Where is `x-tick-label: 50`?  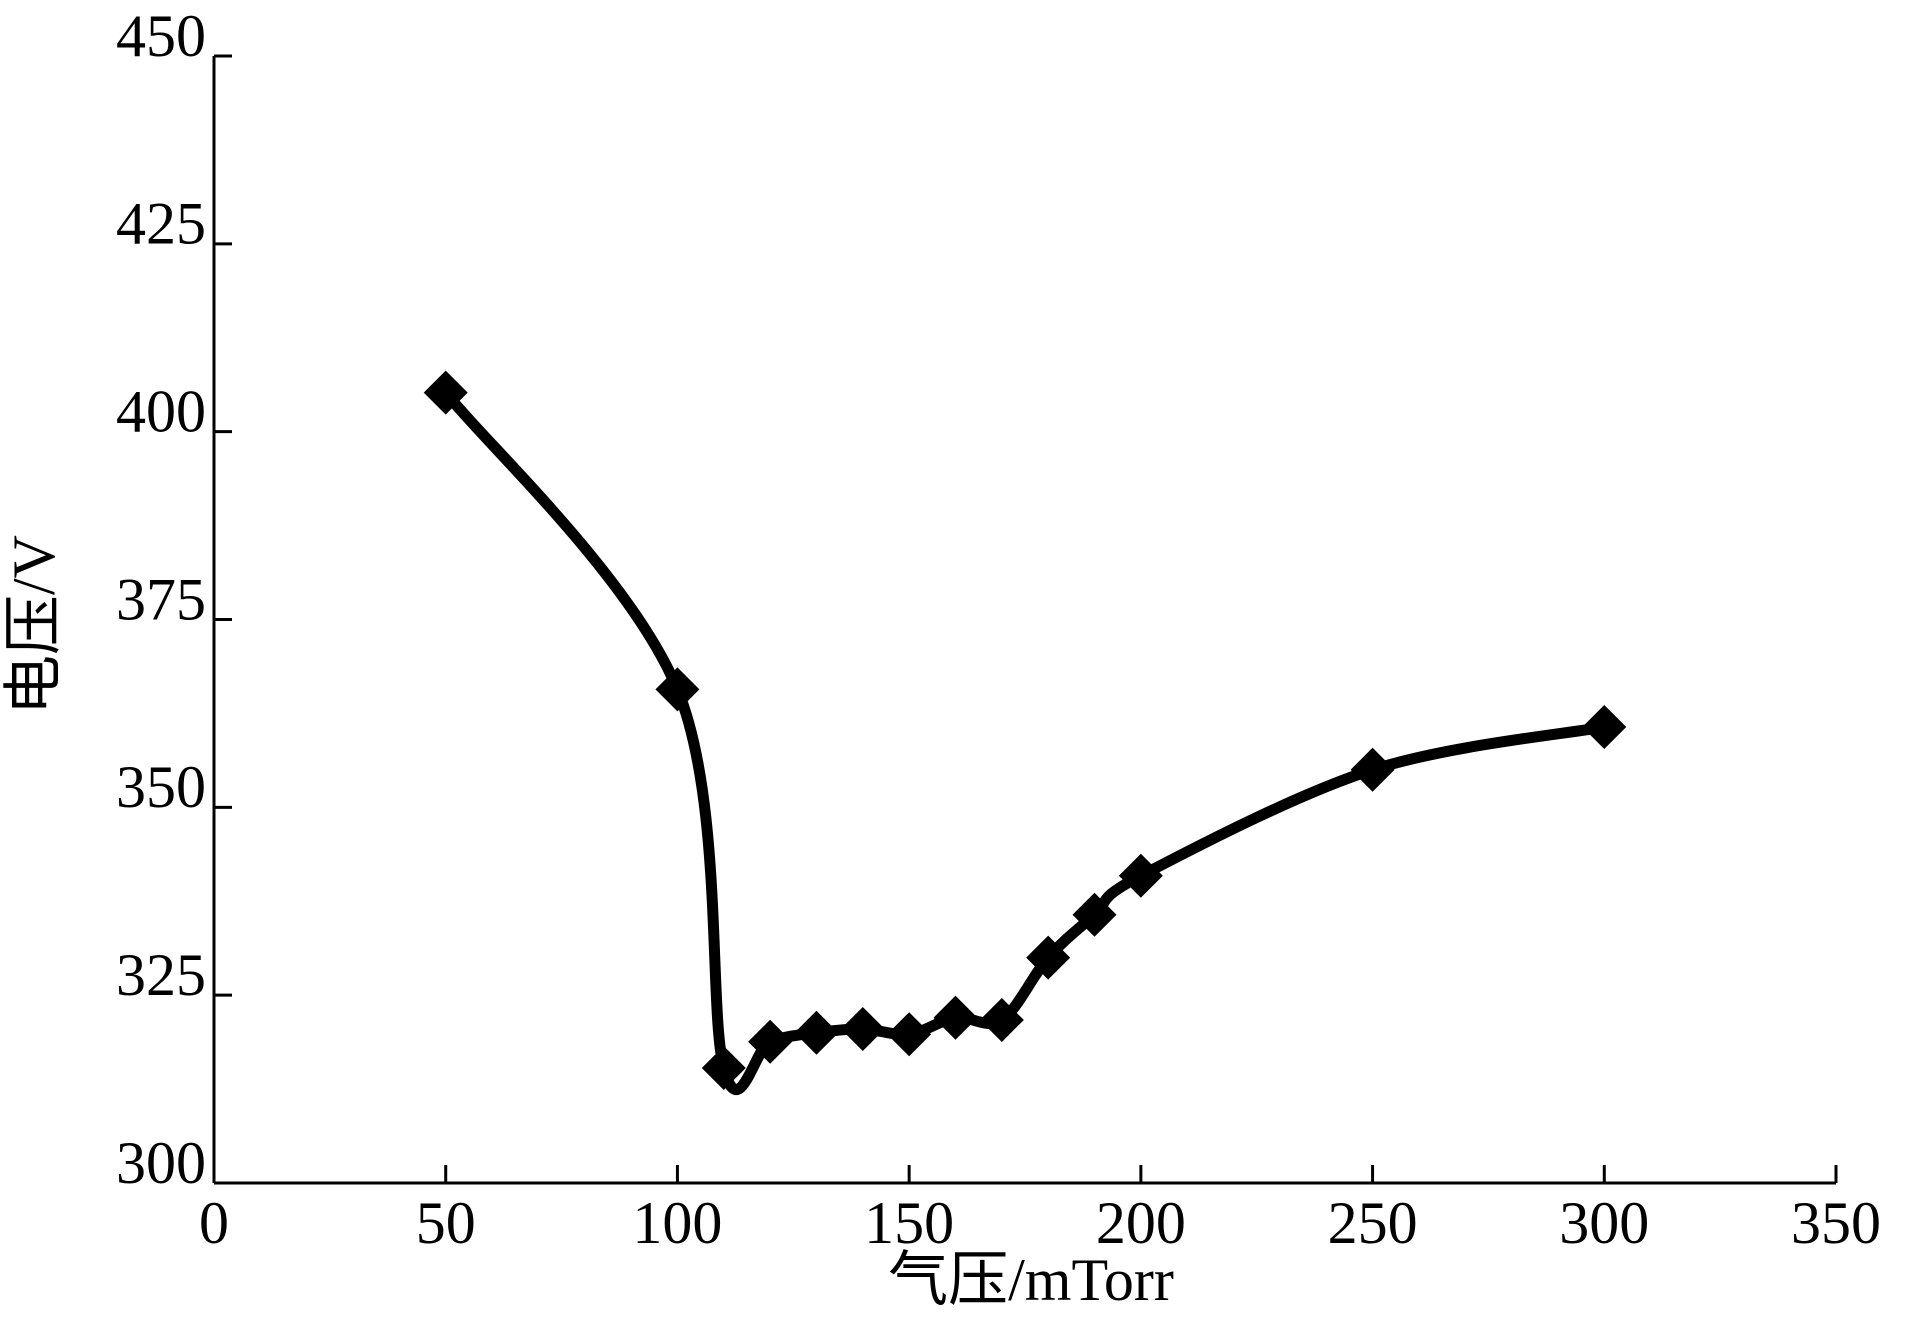 x-tick-label: 50 is located at coordinates (446, 1223).